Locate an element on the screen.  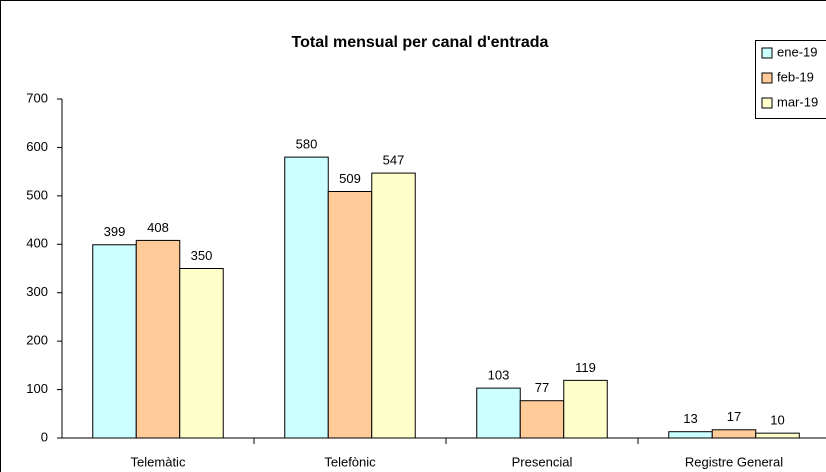
data-label: 77 is located at coordinates (542, 387).